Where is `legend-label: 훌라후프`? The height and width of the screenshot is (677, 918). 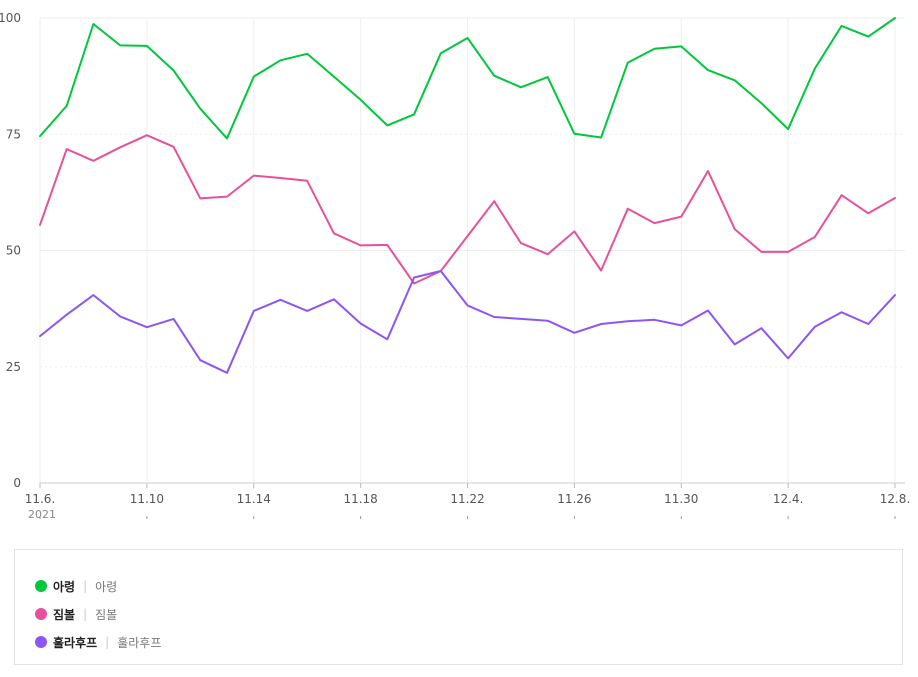
legend-label: 훌라후프 is located at coordinates (75, 642).